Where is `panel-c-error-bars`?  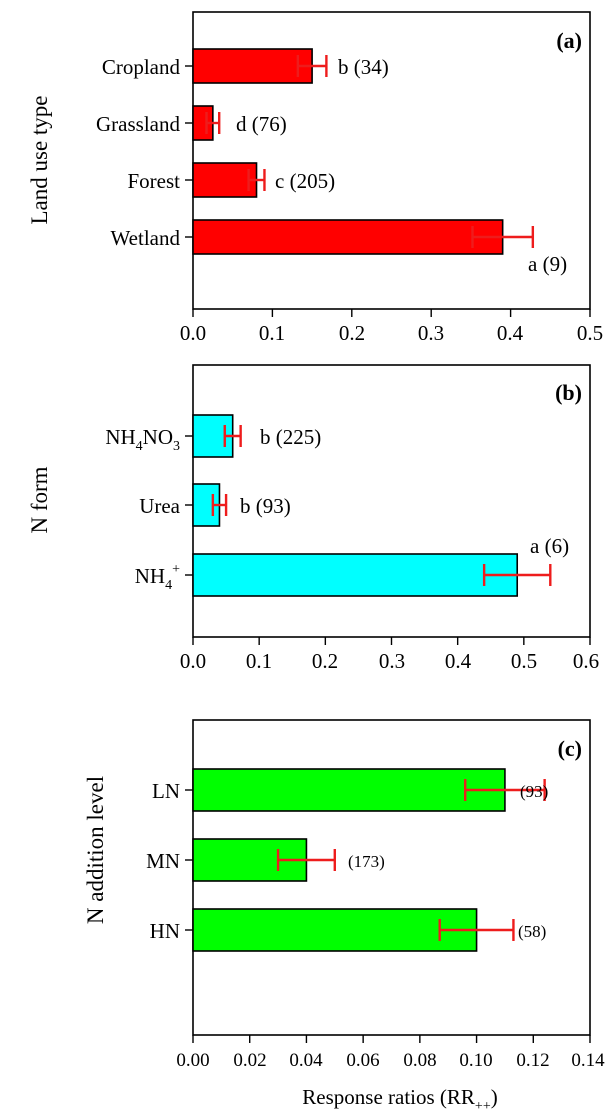
panel-c-error-bars is located at coordinates (411, 860).